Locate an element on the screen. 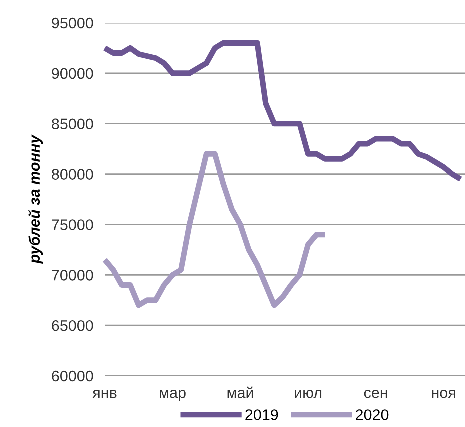 The image size is (465, 427). y-tick-label: 70000 is located at coordinates (73, 275).